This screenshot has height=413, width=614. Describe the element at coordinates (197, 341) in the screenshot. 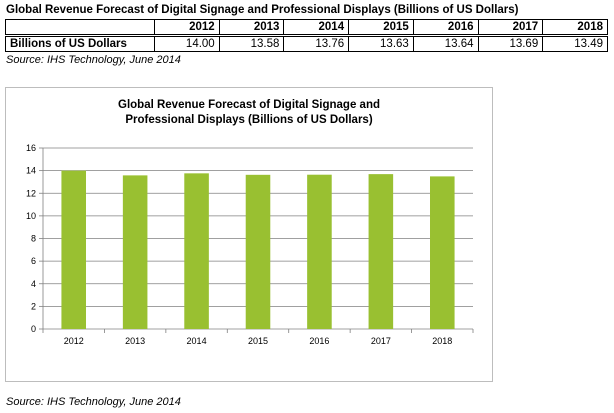

I see `x-tick-label: 2014` at that location.